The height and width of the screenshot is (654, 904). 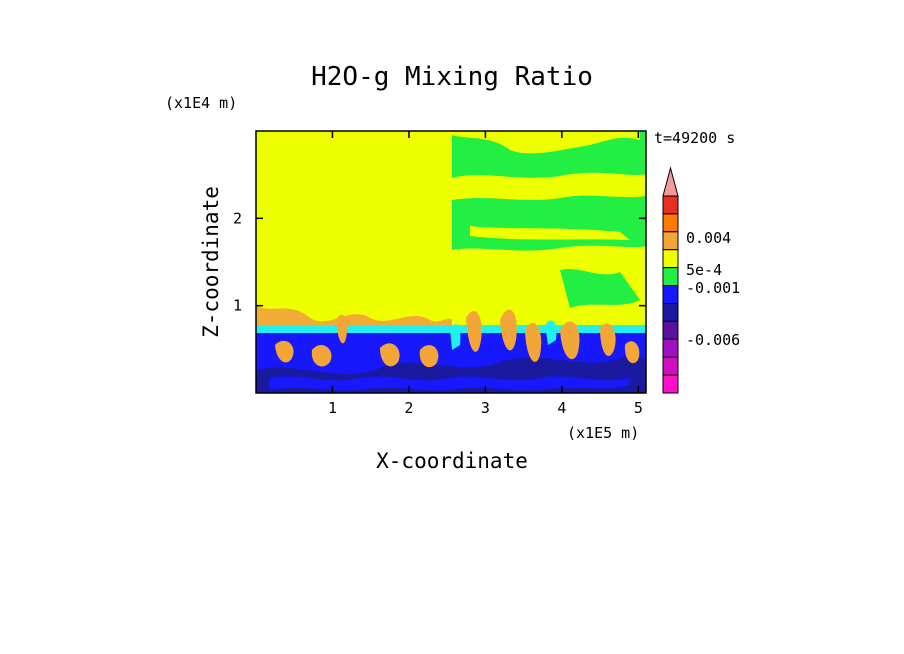 What do you see at coordinates (638, 408) in the screenshot?
I see `x-tick-label: 5` at bounding box center [638, 408].